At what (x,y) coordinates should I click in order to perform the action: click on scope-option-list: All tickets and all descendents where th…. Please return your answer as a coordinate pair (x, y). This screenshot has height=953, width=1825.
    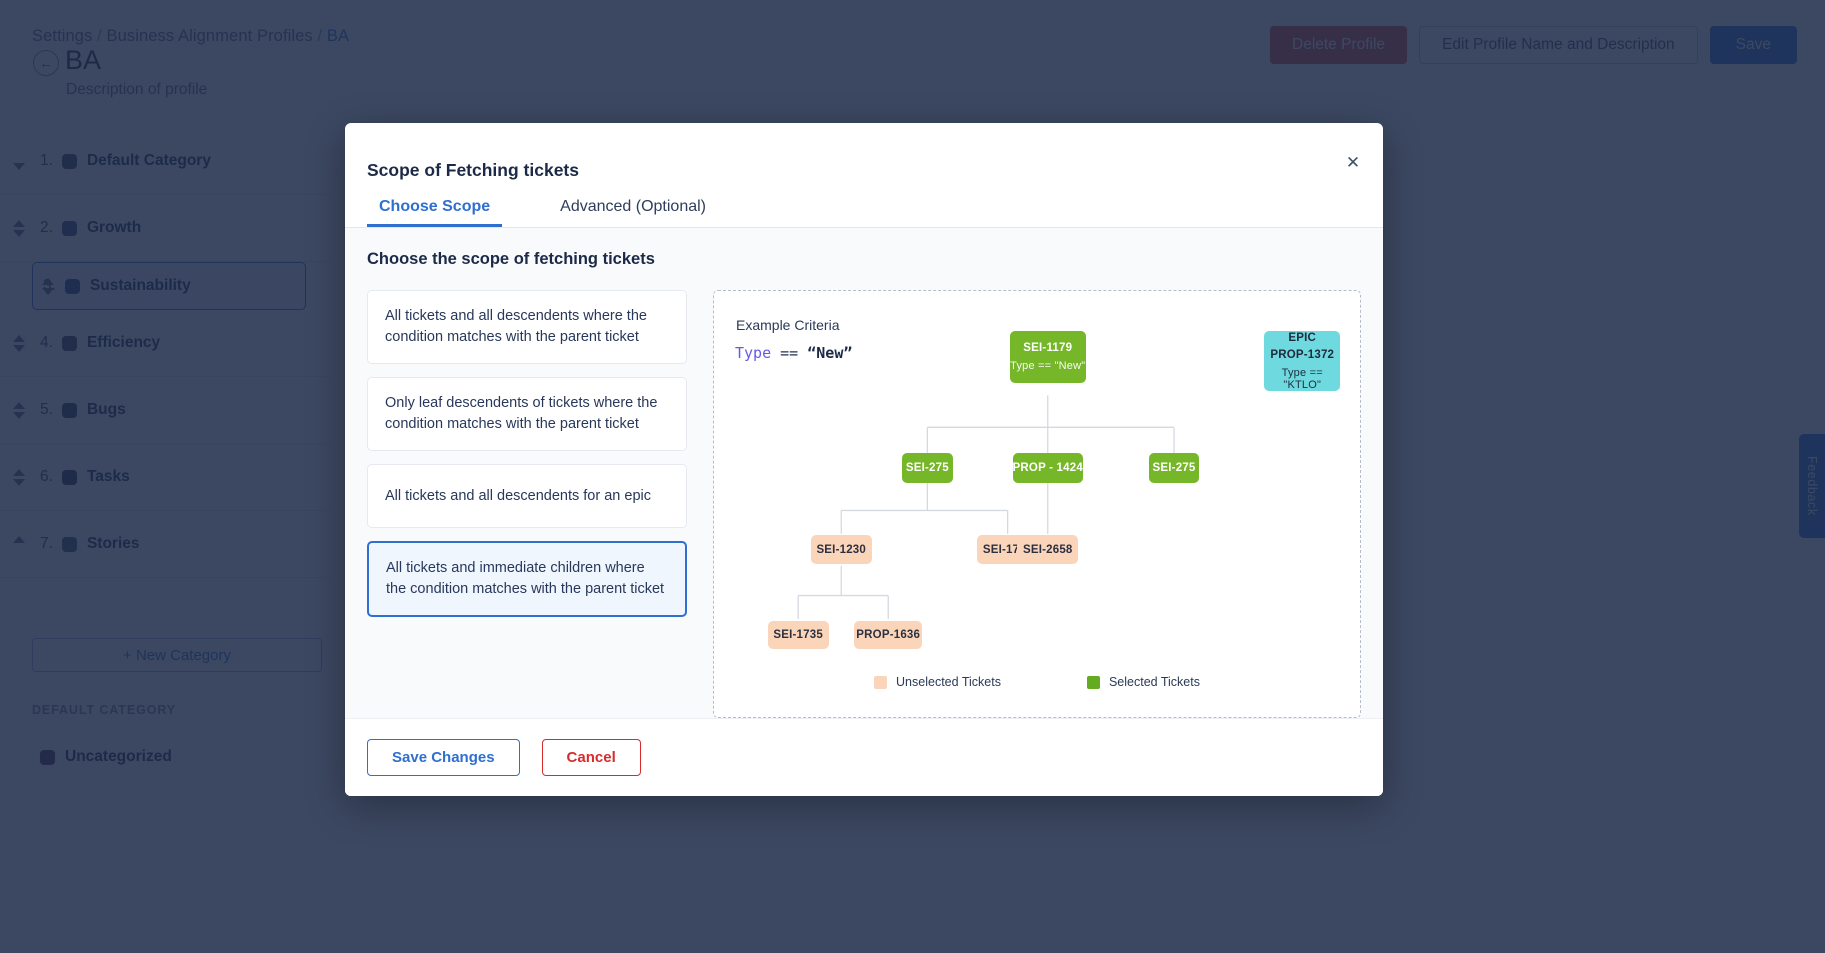
    Looking at the image, I should click on (527, 504).